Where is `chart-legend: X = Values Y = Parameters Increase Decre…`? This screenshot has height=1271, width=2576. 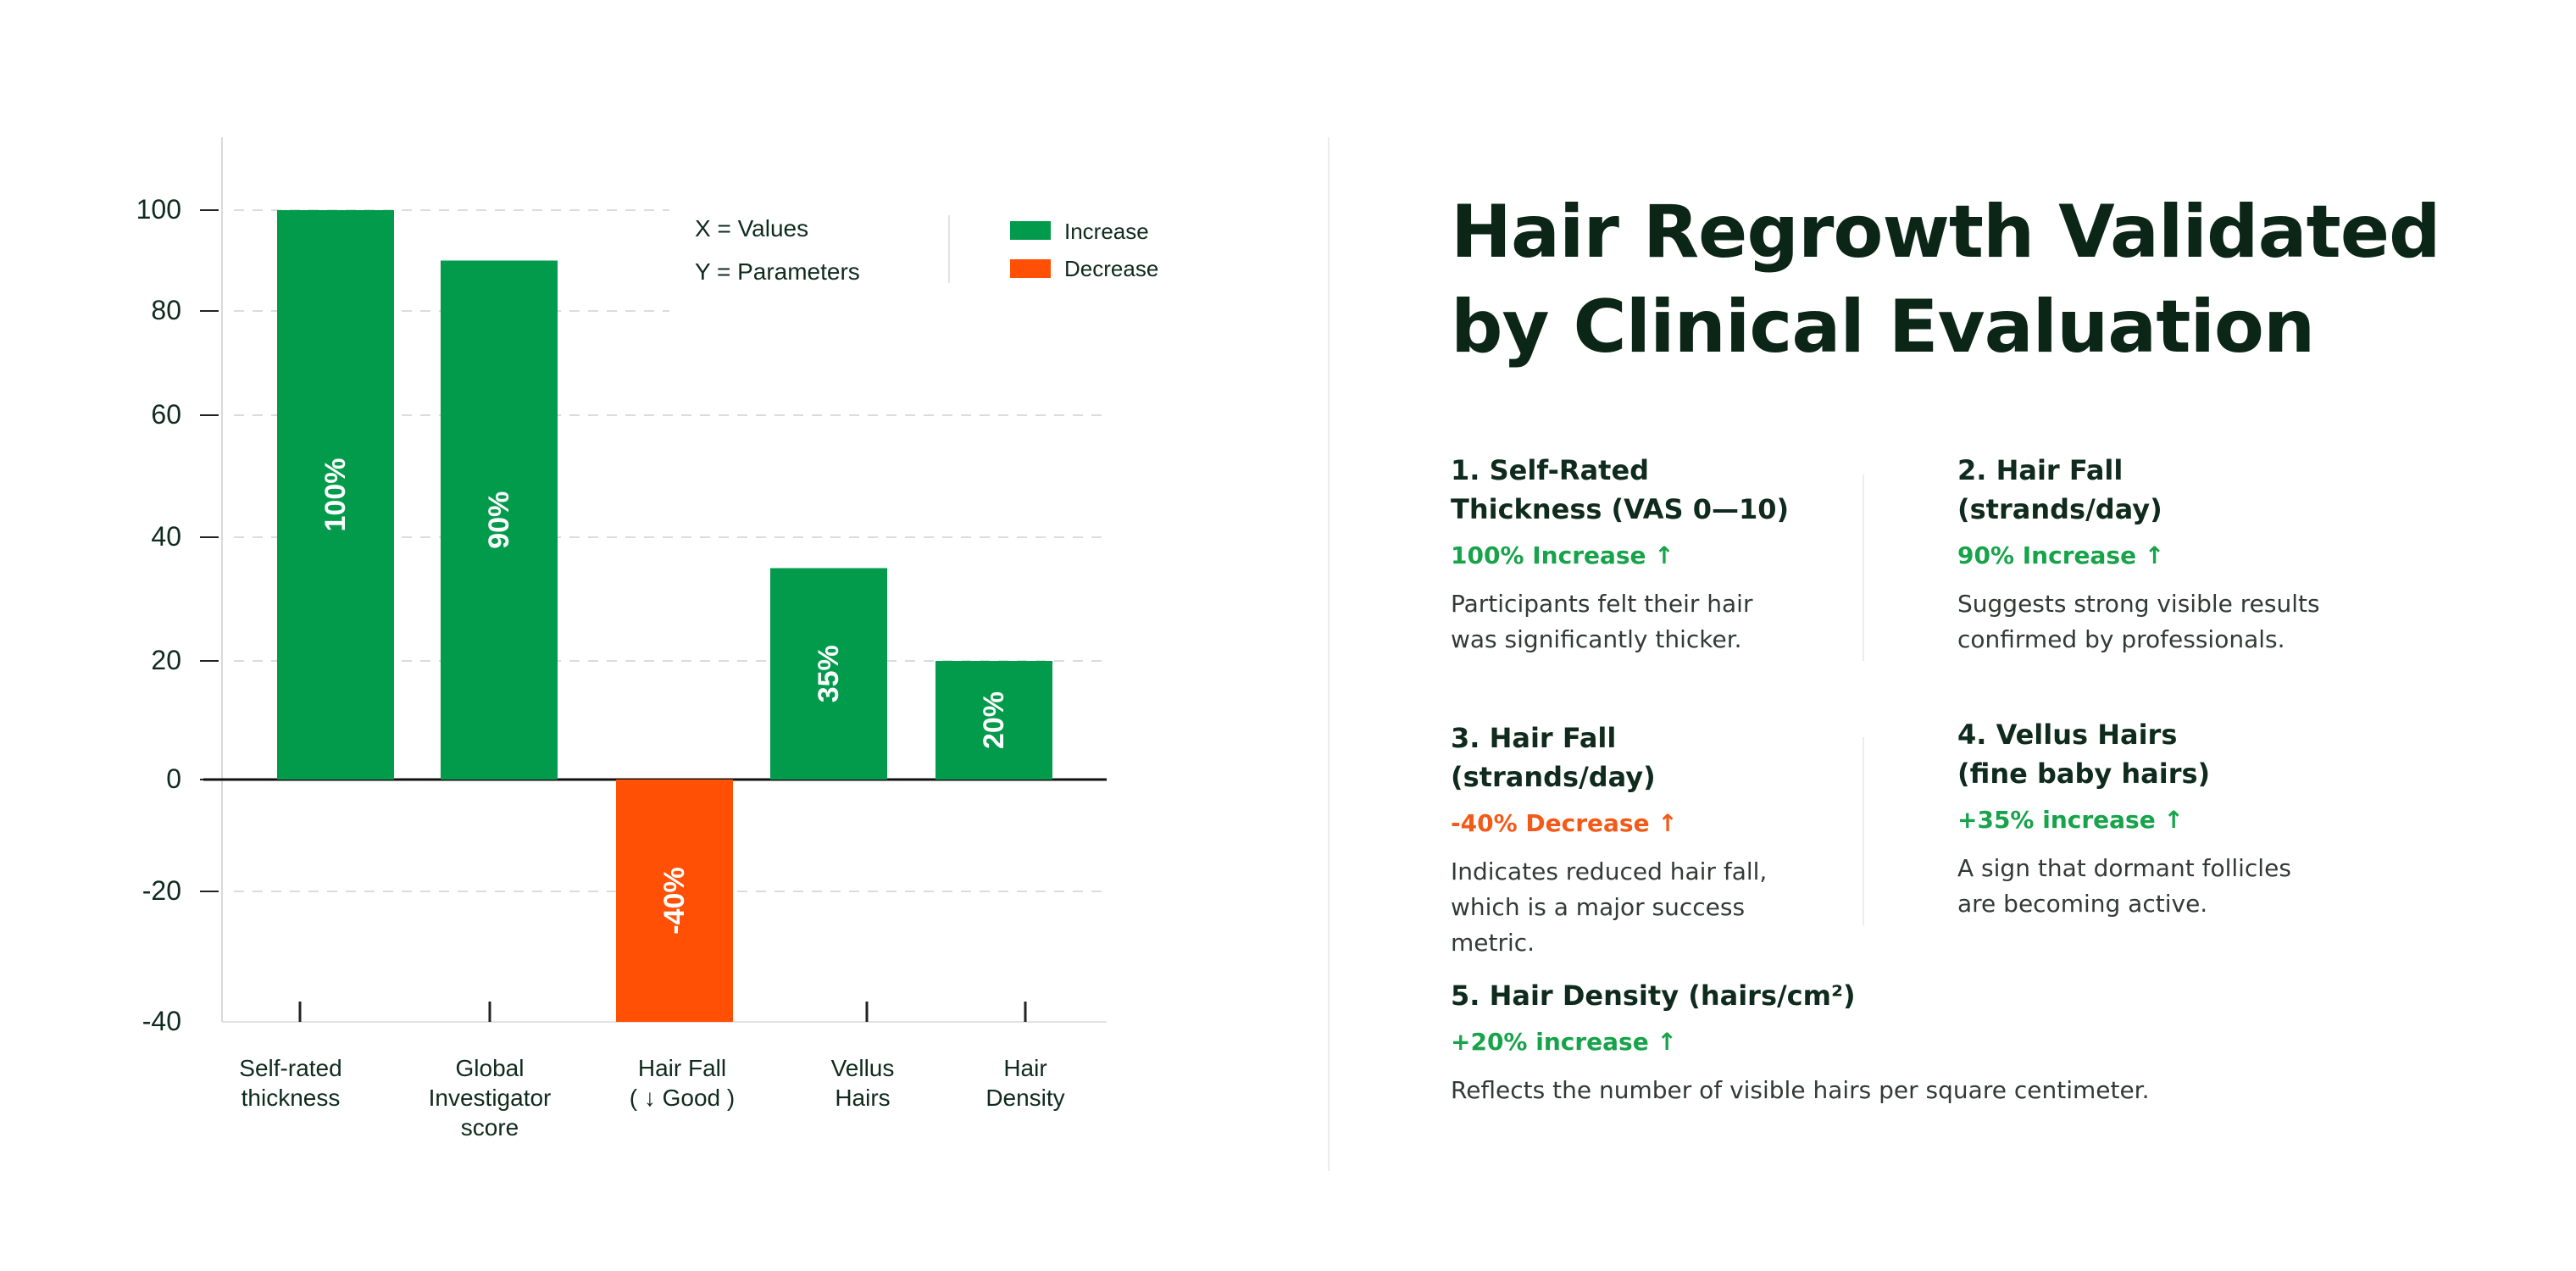 chart-legend: X = Values Y = Parameters Increase Decre… is located at coordinates (926, 250).